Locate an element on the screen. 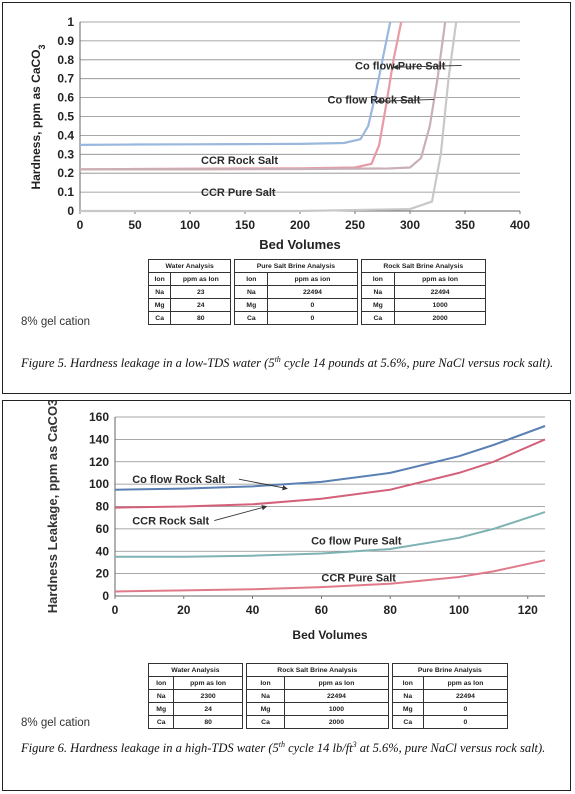  y-tick-label: 0.5 is located at coordinates (65, 117).